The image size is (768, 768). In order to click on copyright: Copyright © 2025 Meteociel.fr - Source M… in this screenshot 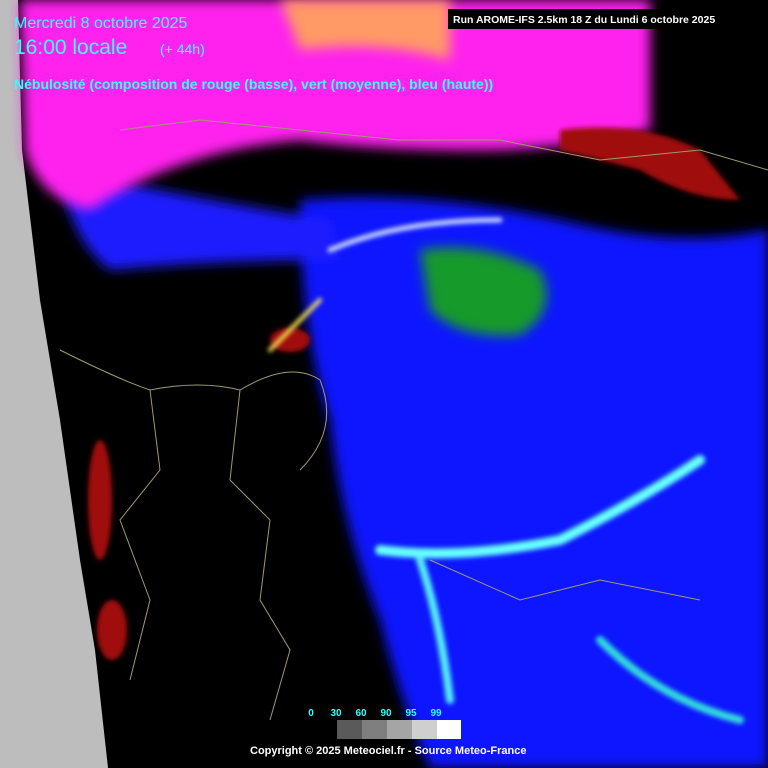, I will do `click(388, 751)`.